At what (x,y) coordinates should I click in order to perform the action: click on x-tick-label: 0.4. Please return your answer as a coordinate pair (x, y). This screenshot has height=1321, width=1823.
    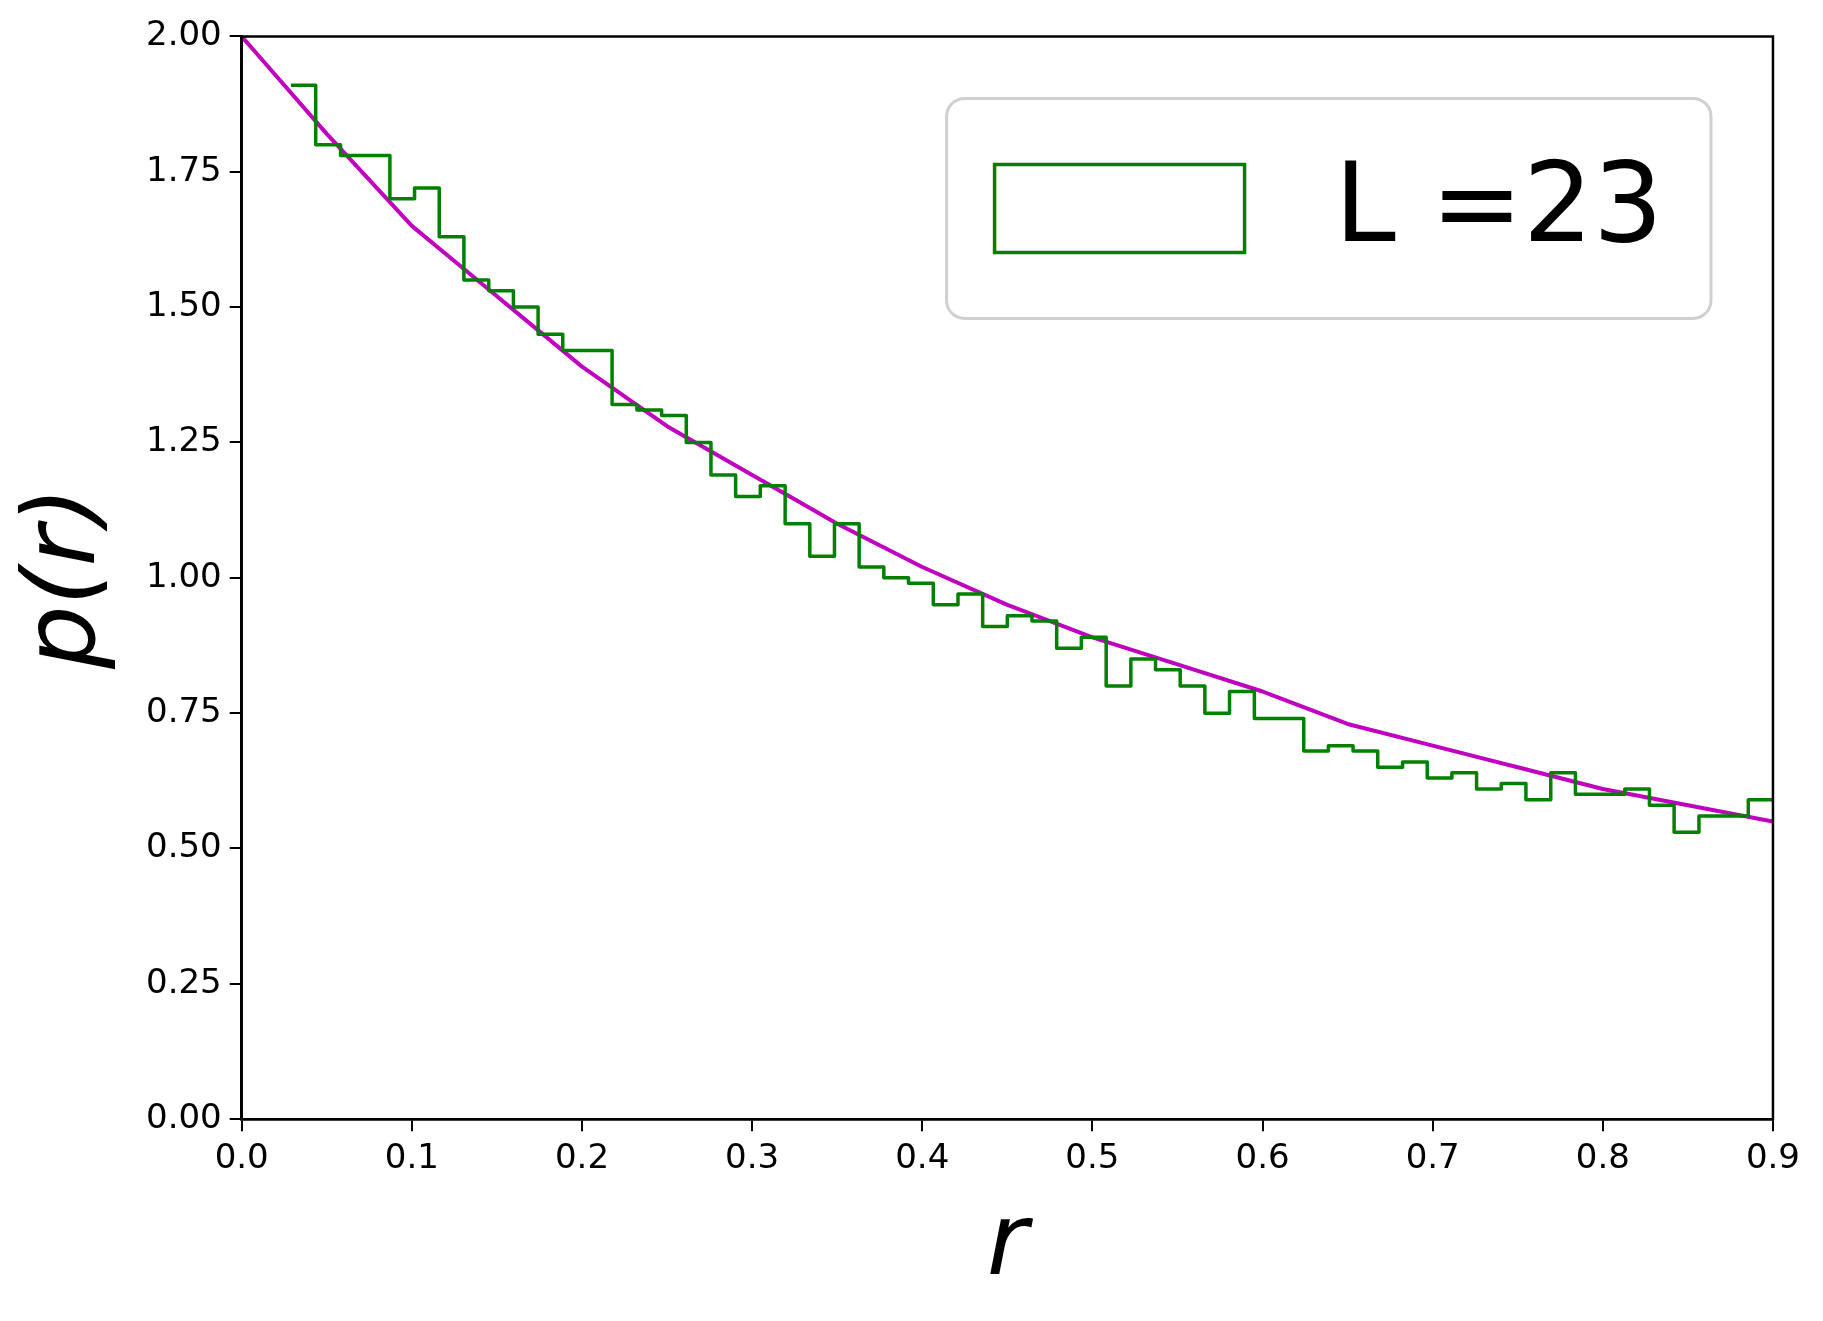
    Looking at the image, I should click on (922, 1156).